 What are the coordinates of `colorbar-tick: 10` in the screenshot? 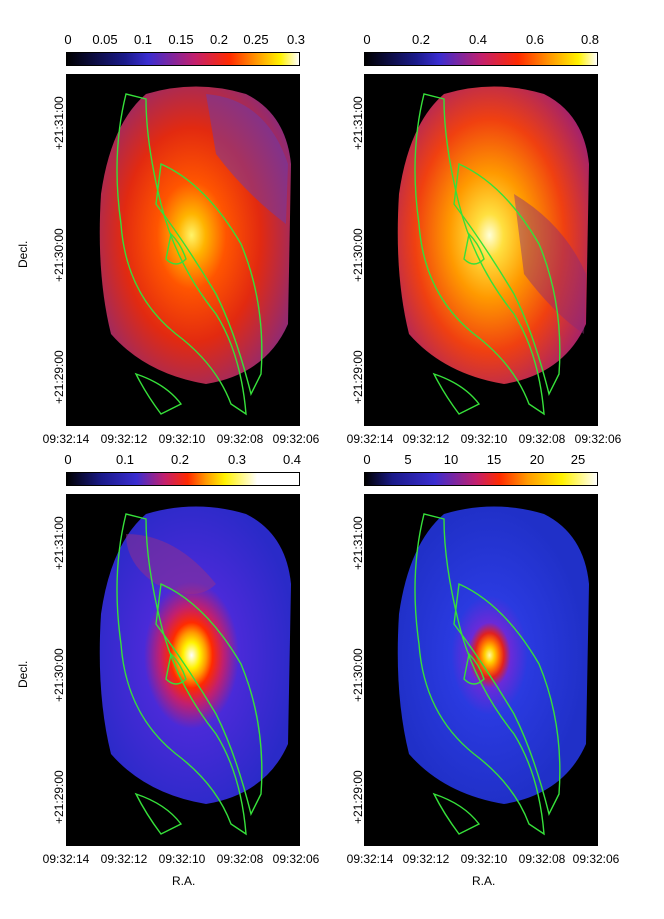 It's located at (451, 459).